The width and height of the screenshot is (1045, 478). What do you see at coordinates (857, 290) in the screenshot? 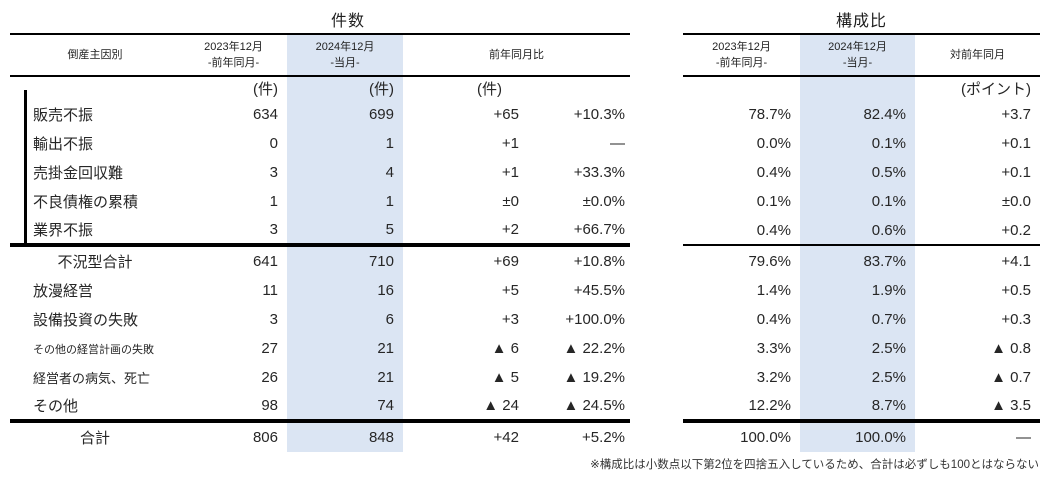
I see `cell-r2024: 1.9%` at bounding box center [857, 290].